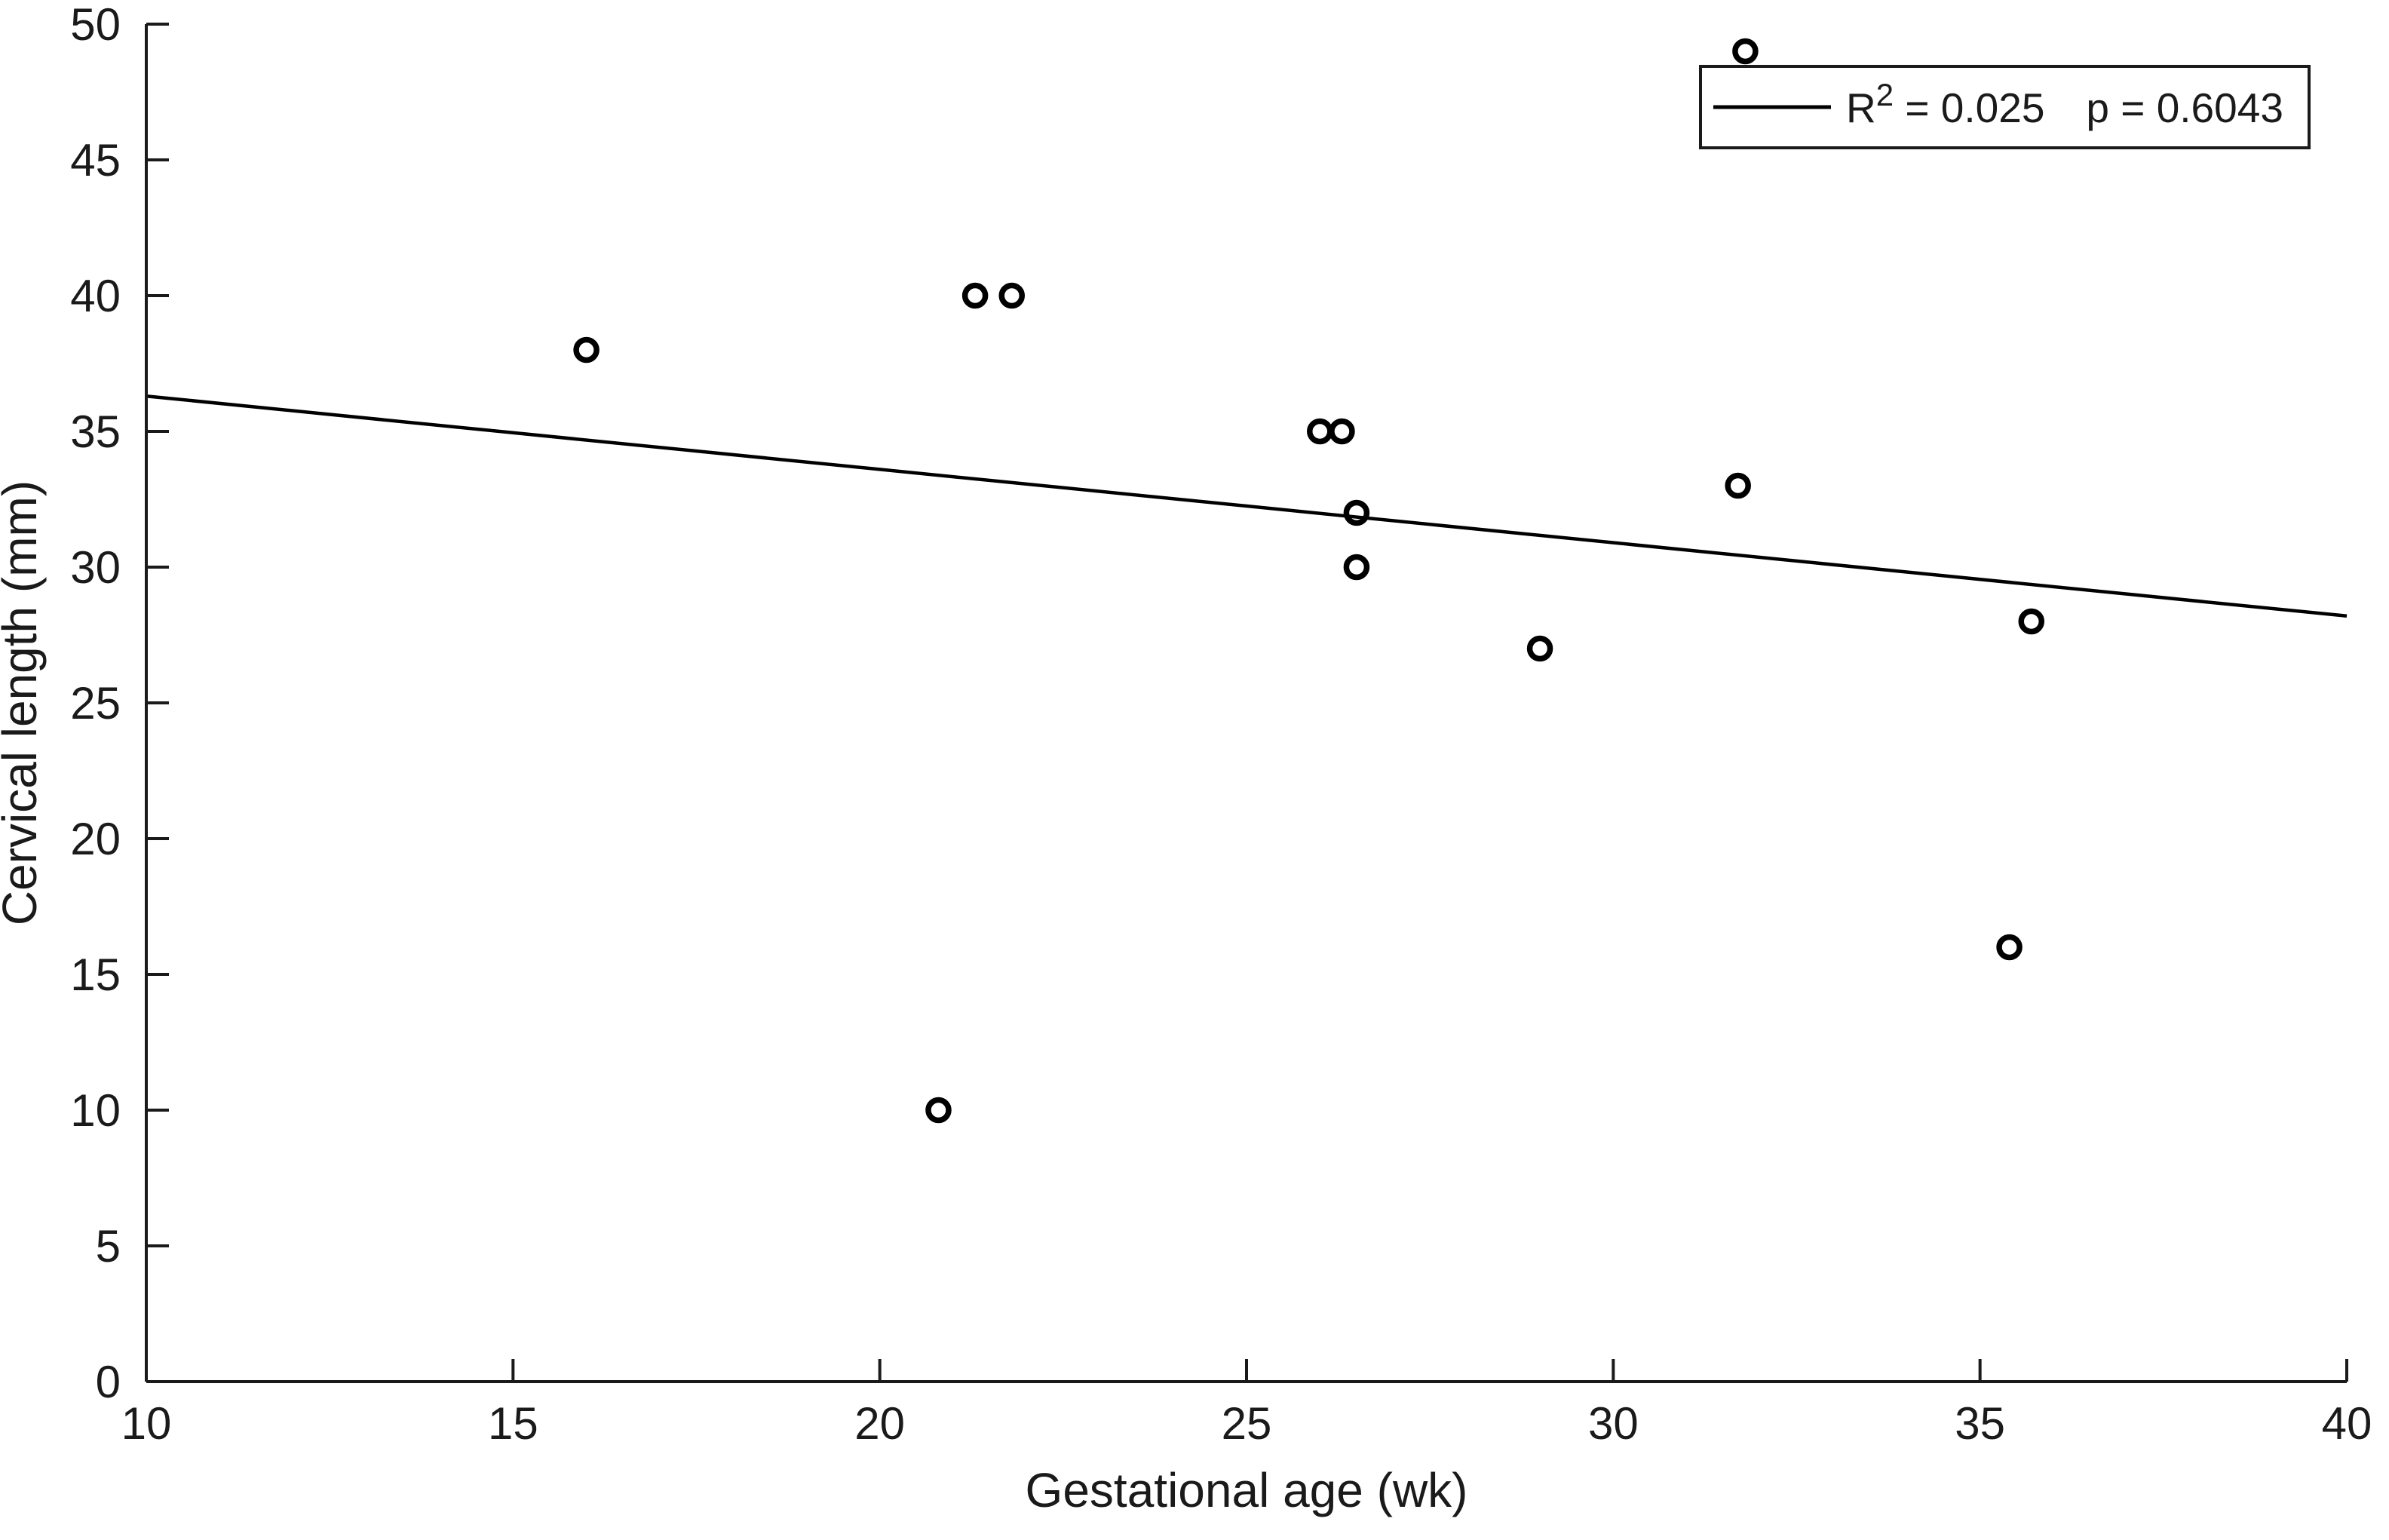 The width and height of the screenshot is (2389, 1540). What do you see at coordinates (95, 974) in the screenshot?
I see `y-tick-label: 15` at bounding box center [95, 974].